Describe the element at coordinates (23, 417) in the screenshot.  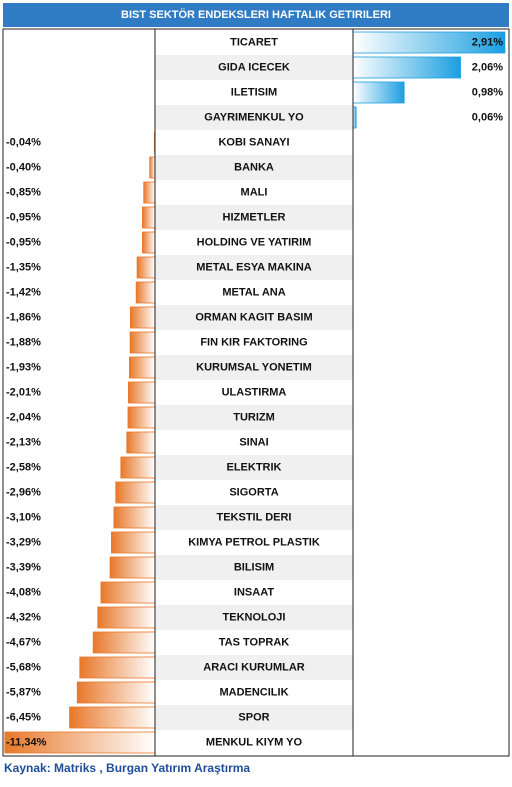
I see `value-label: -2,04%` at that location.